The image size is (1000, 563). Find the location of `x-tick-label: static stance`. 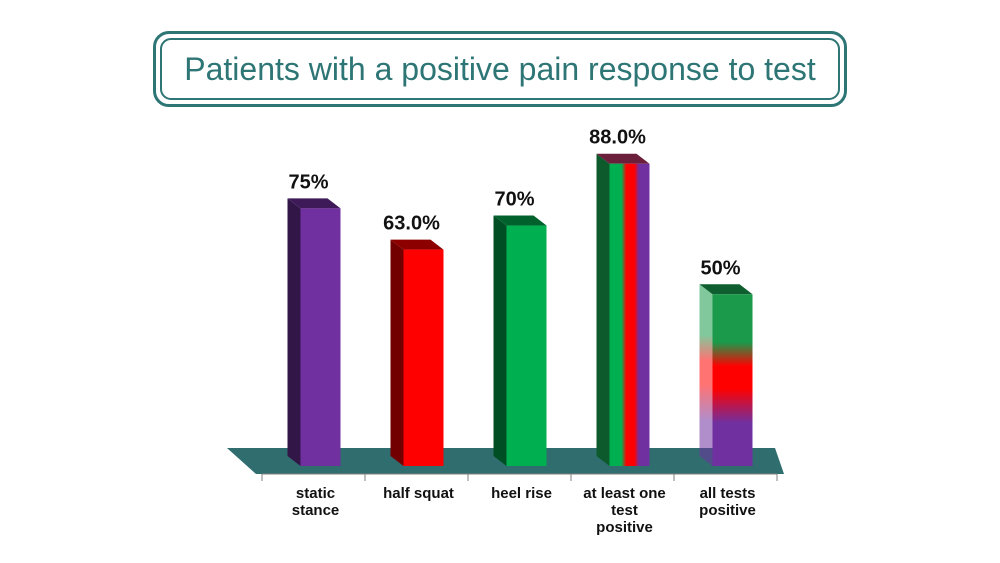

x-tick-label: static stance is located at coordinates (316, 502).